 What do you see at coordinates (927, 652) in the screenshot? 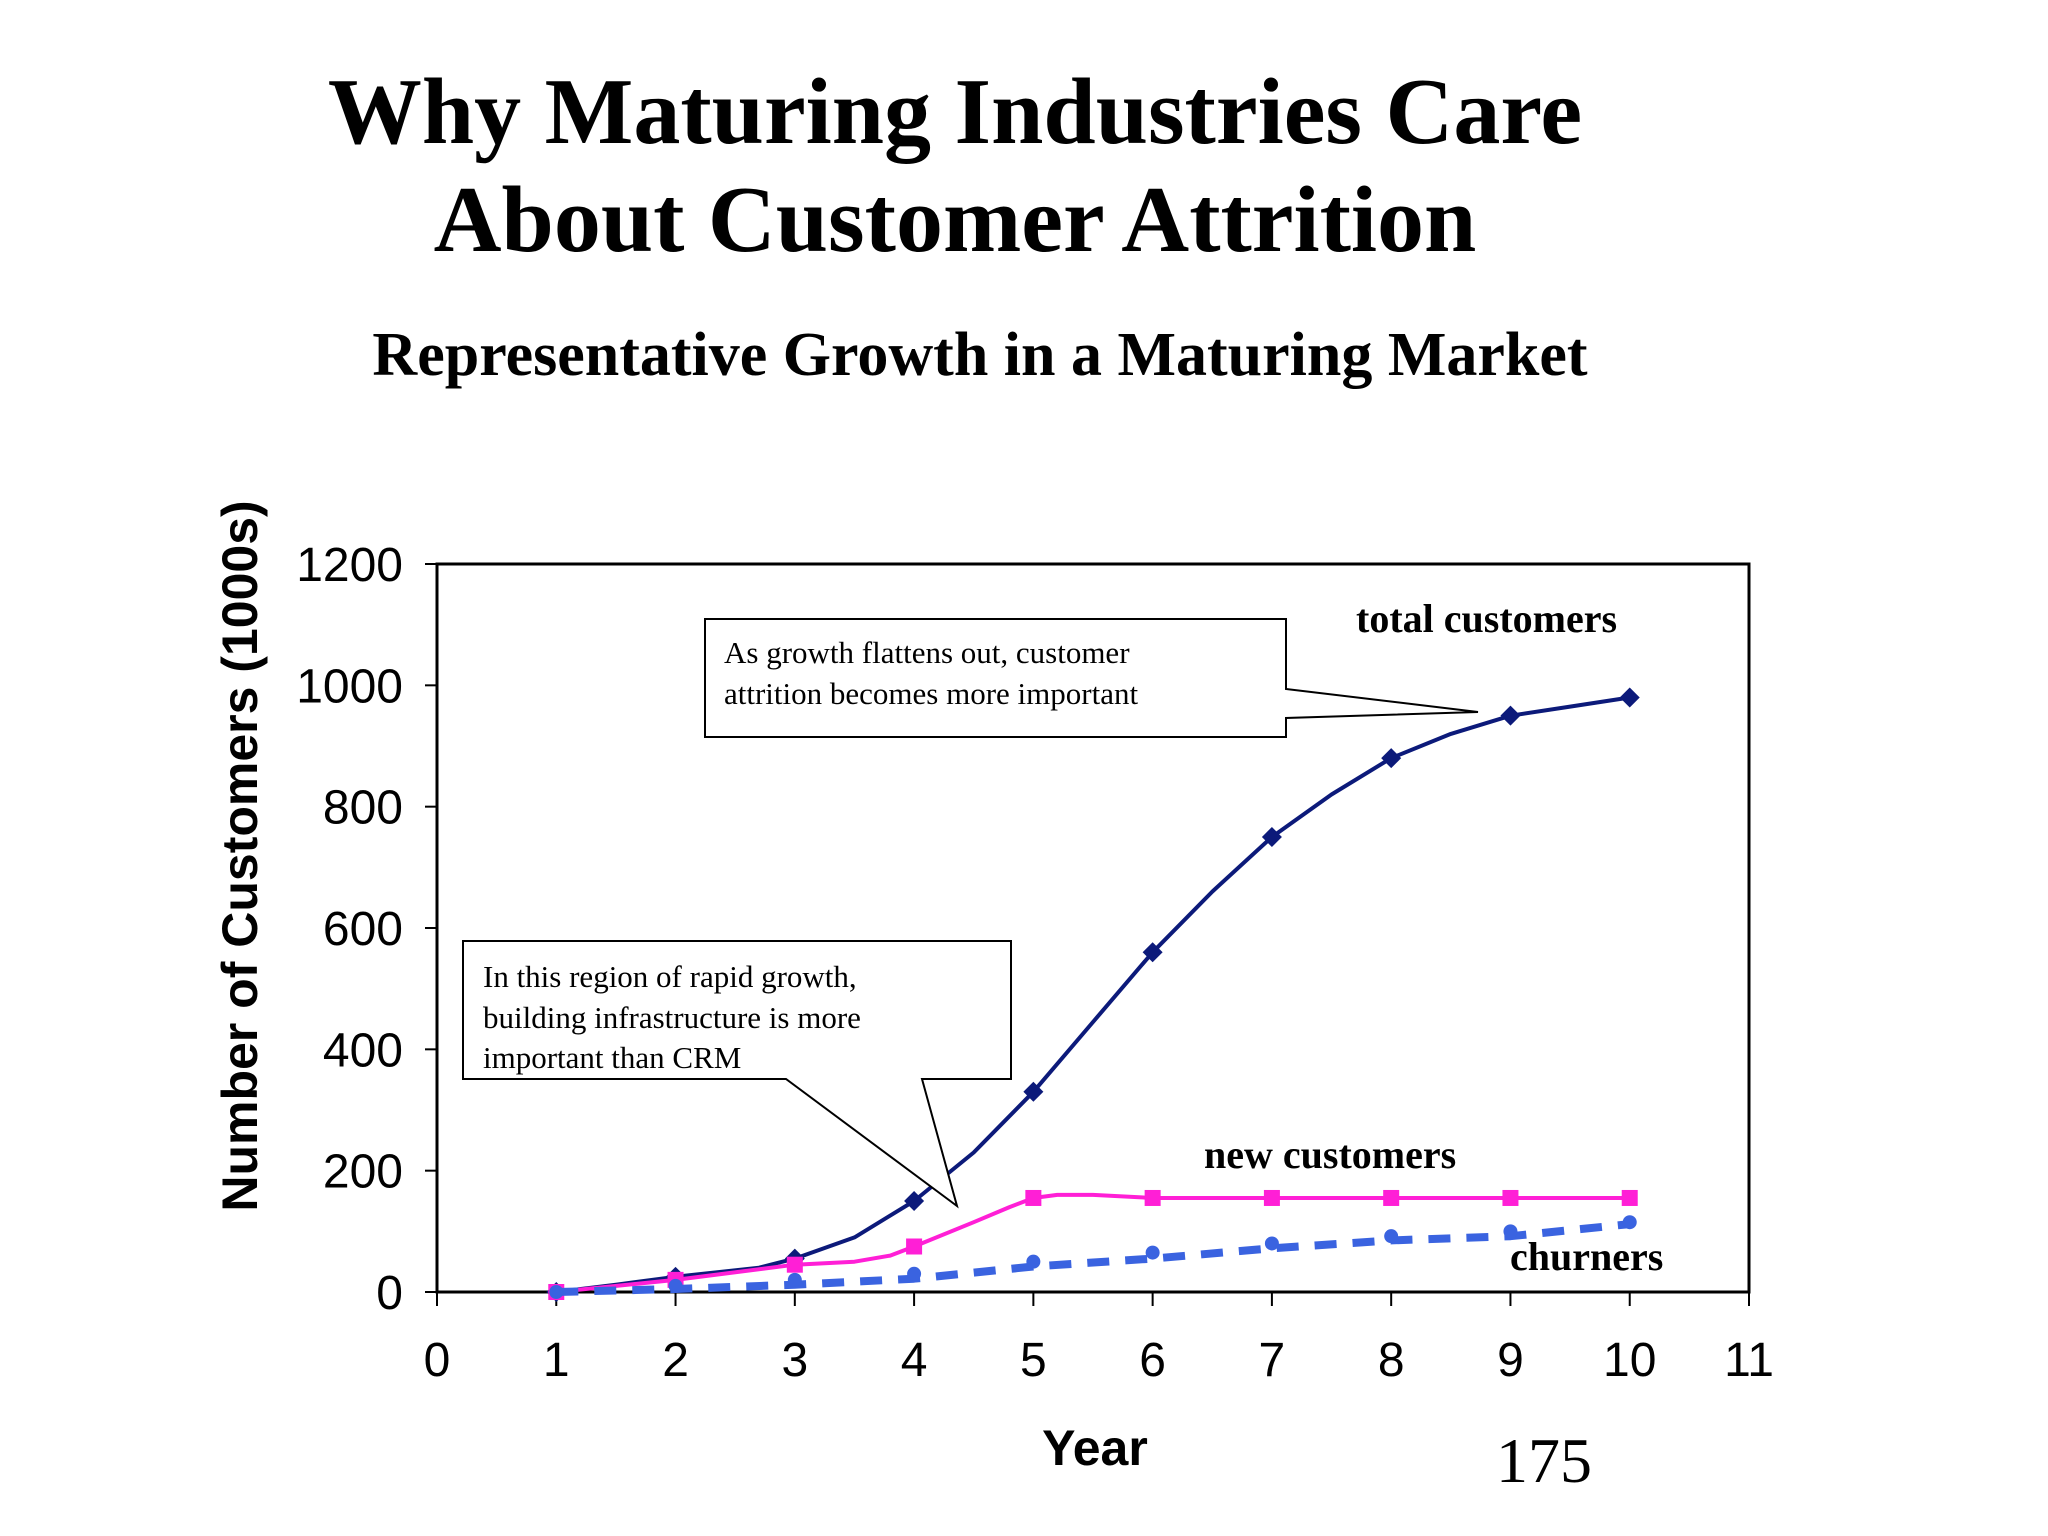
I see `callout-late-growth-line1: As growth flattens out, customer` at bounding box center [927, 652].